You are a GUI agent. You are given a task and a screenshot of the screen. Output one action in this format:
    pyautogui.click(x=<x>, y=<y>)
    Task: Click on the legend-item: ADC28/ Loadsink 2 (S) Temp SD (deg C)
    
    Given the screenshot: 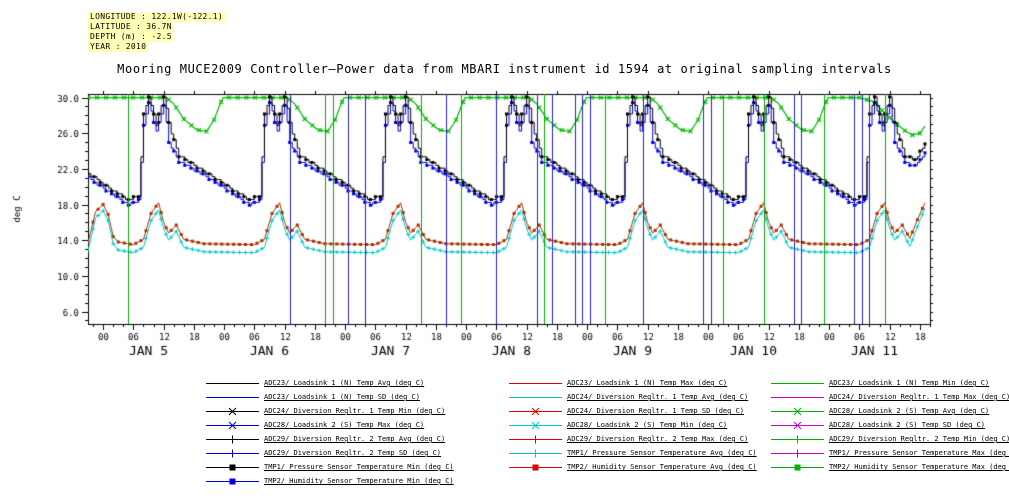 What is the action you would take?
    pyautogui.click(x=889, y=425)
    